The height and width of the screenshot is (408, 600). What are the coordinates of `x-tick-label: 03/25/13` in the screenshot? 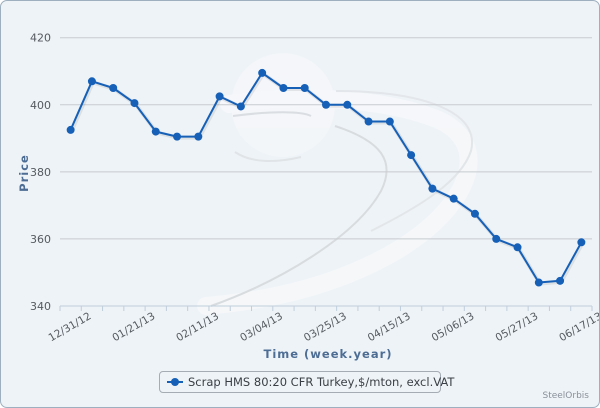 It's located at (325, 327).